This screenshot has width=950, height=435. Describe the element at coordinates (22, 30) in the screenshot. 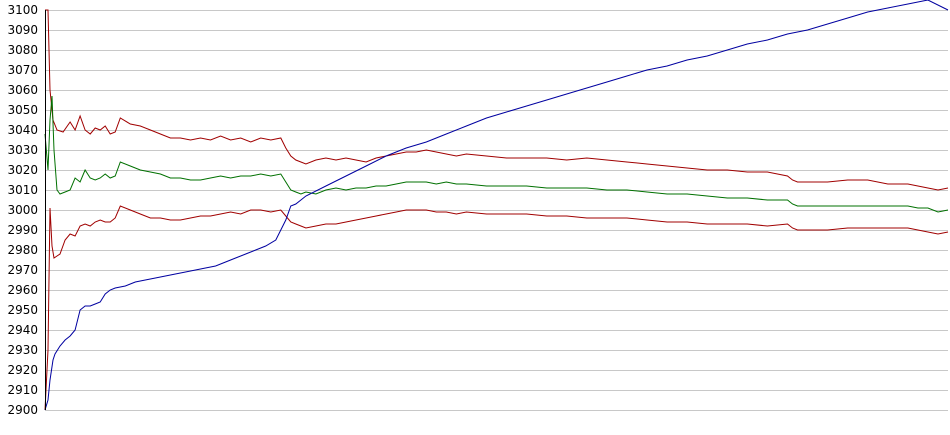

I see `y-tick-label: 3090` at that location.